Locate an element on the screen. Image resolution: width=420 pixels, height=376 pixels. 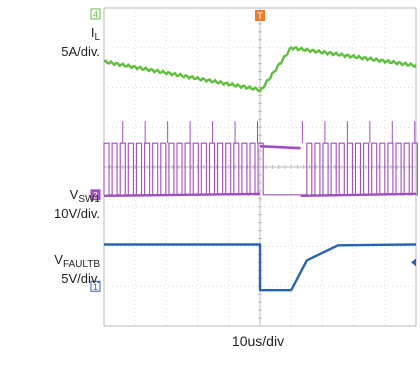
channel-marker-vfaultb: 1 is located at coordinates (95, 286).